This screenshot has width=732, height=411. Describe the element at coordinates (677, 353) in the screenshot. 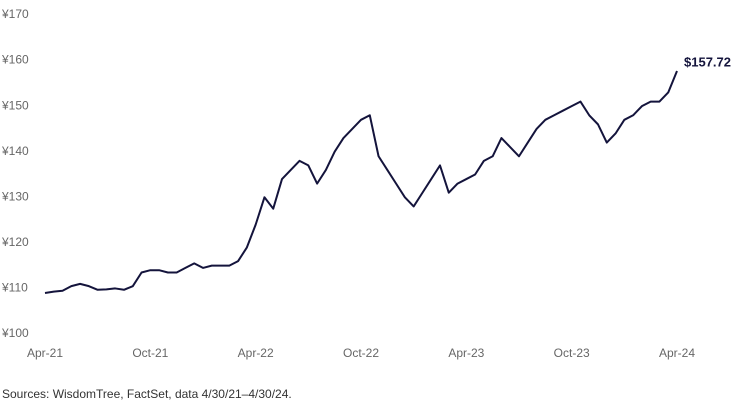

I see `x-tick-label: Apr-24` at that location.